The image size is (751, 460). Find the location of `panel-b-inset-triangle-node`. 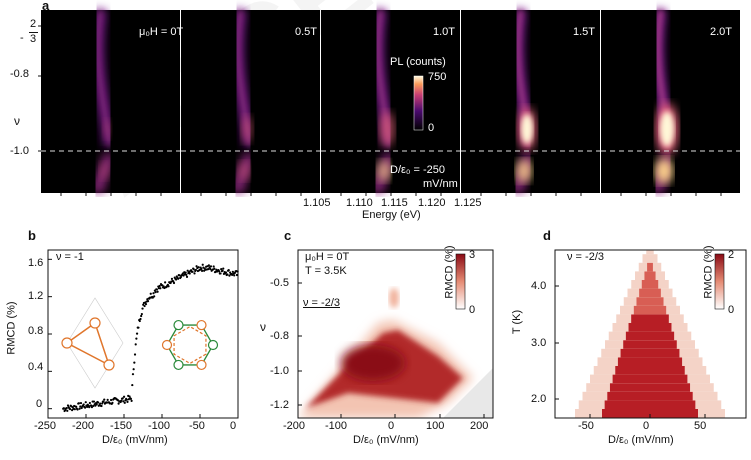

panel-b-inset-triangle-node is located at coordinates (67, 343).